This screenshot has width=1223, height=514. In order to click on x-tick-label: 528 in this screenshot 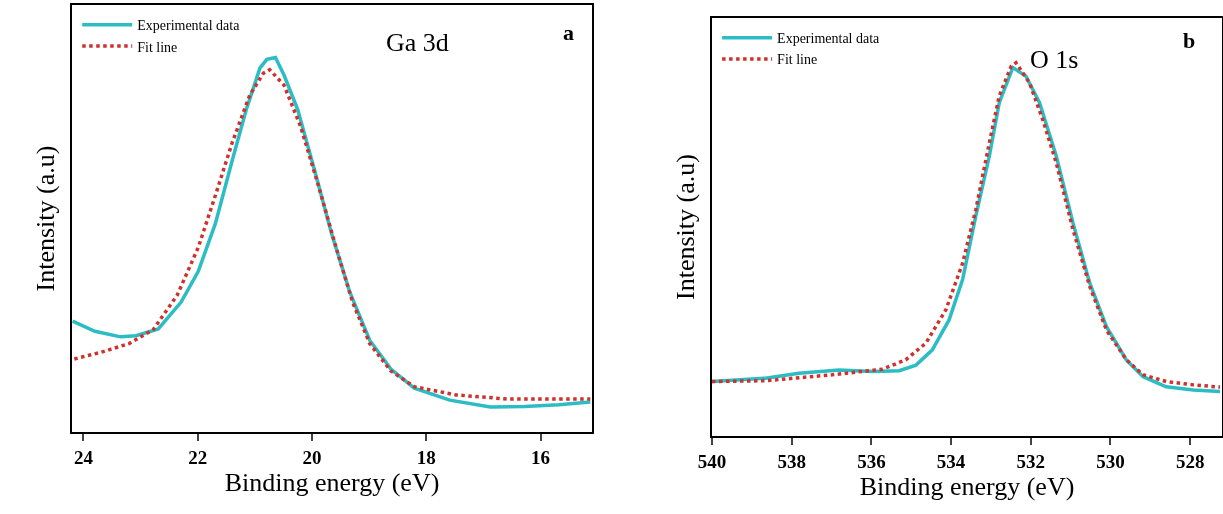, I will do `click(1190, 461)`.